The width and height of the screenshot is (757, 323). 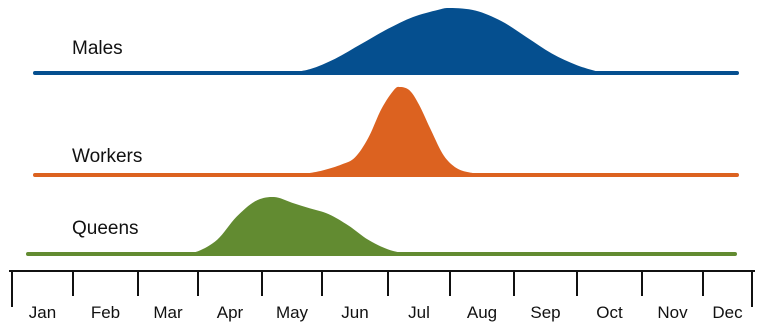 I want to click on x-tick-label-sep: Sep, so click(x=545, y=312).